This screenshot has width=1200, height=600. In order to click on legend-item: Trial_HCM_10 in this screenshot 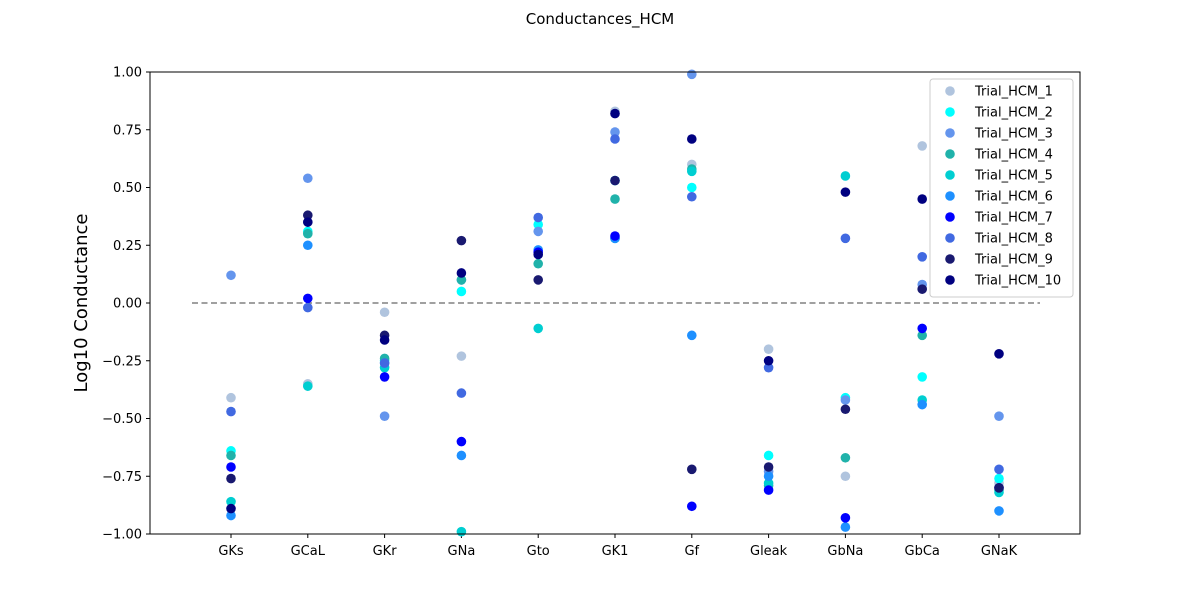, I will do `click(1003, 281)`.